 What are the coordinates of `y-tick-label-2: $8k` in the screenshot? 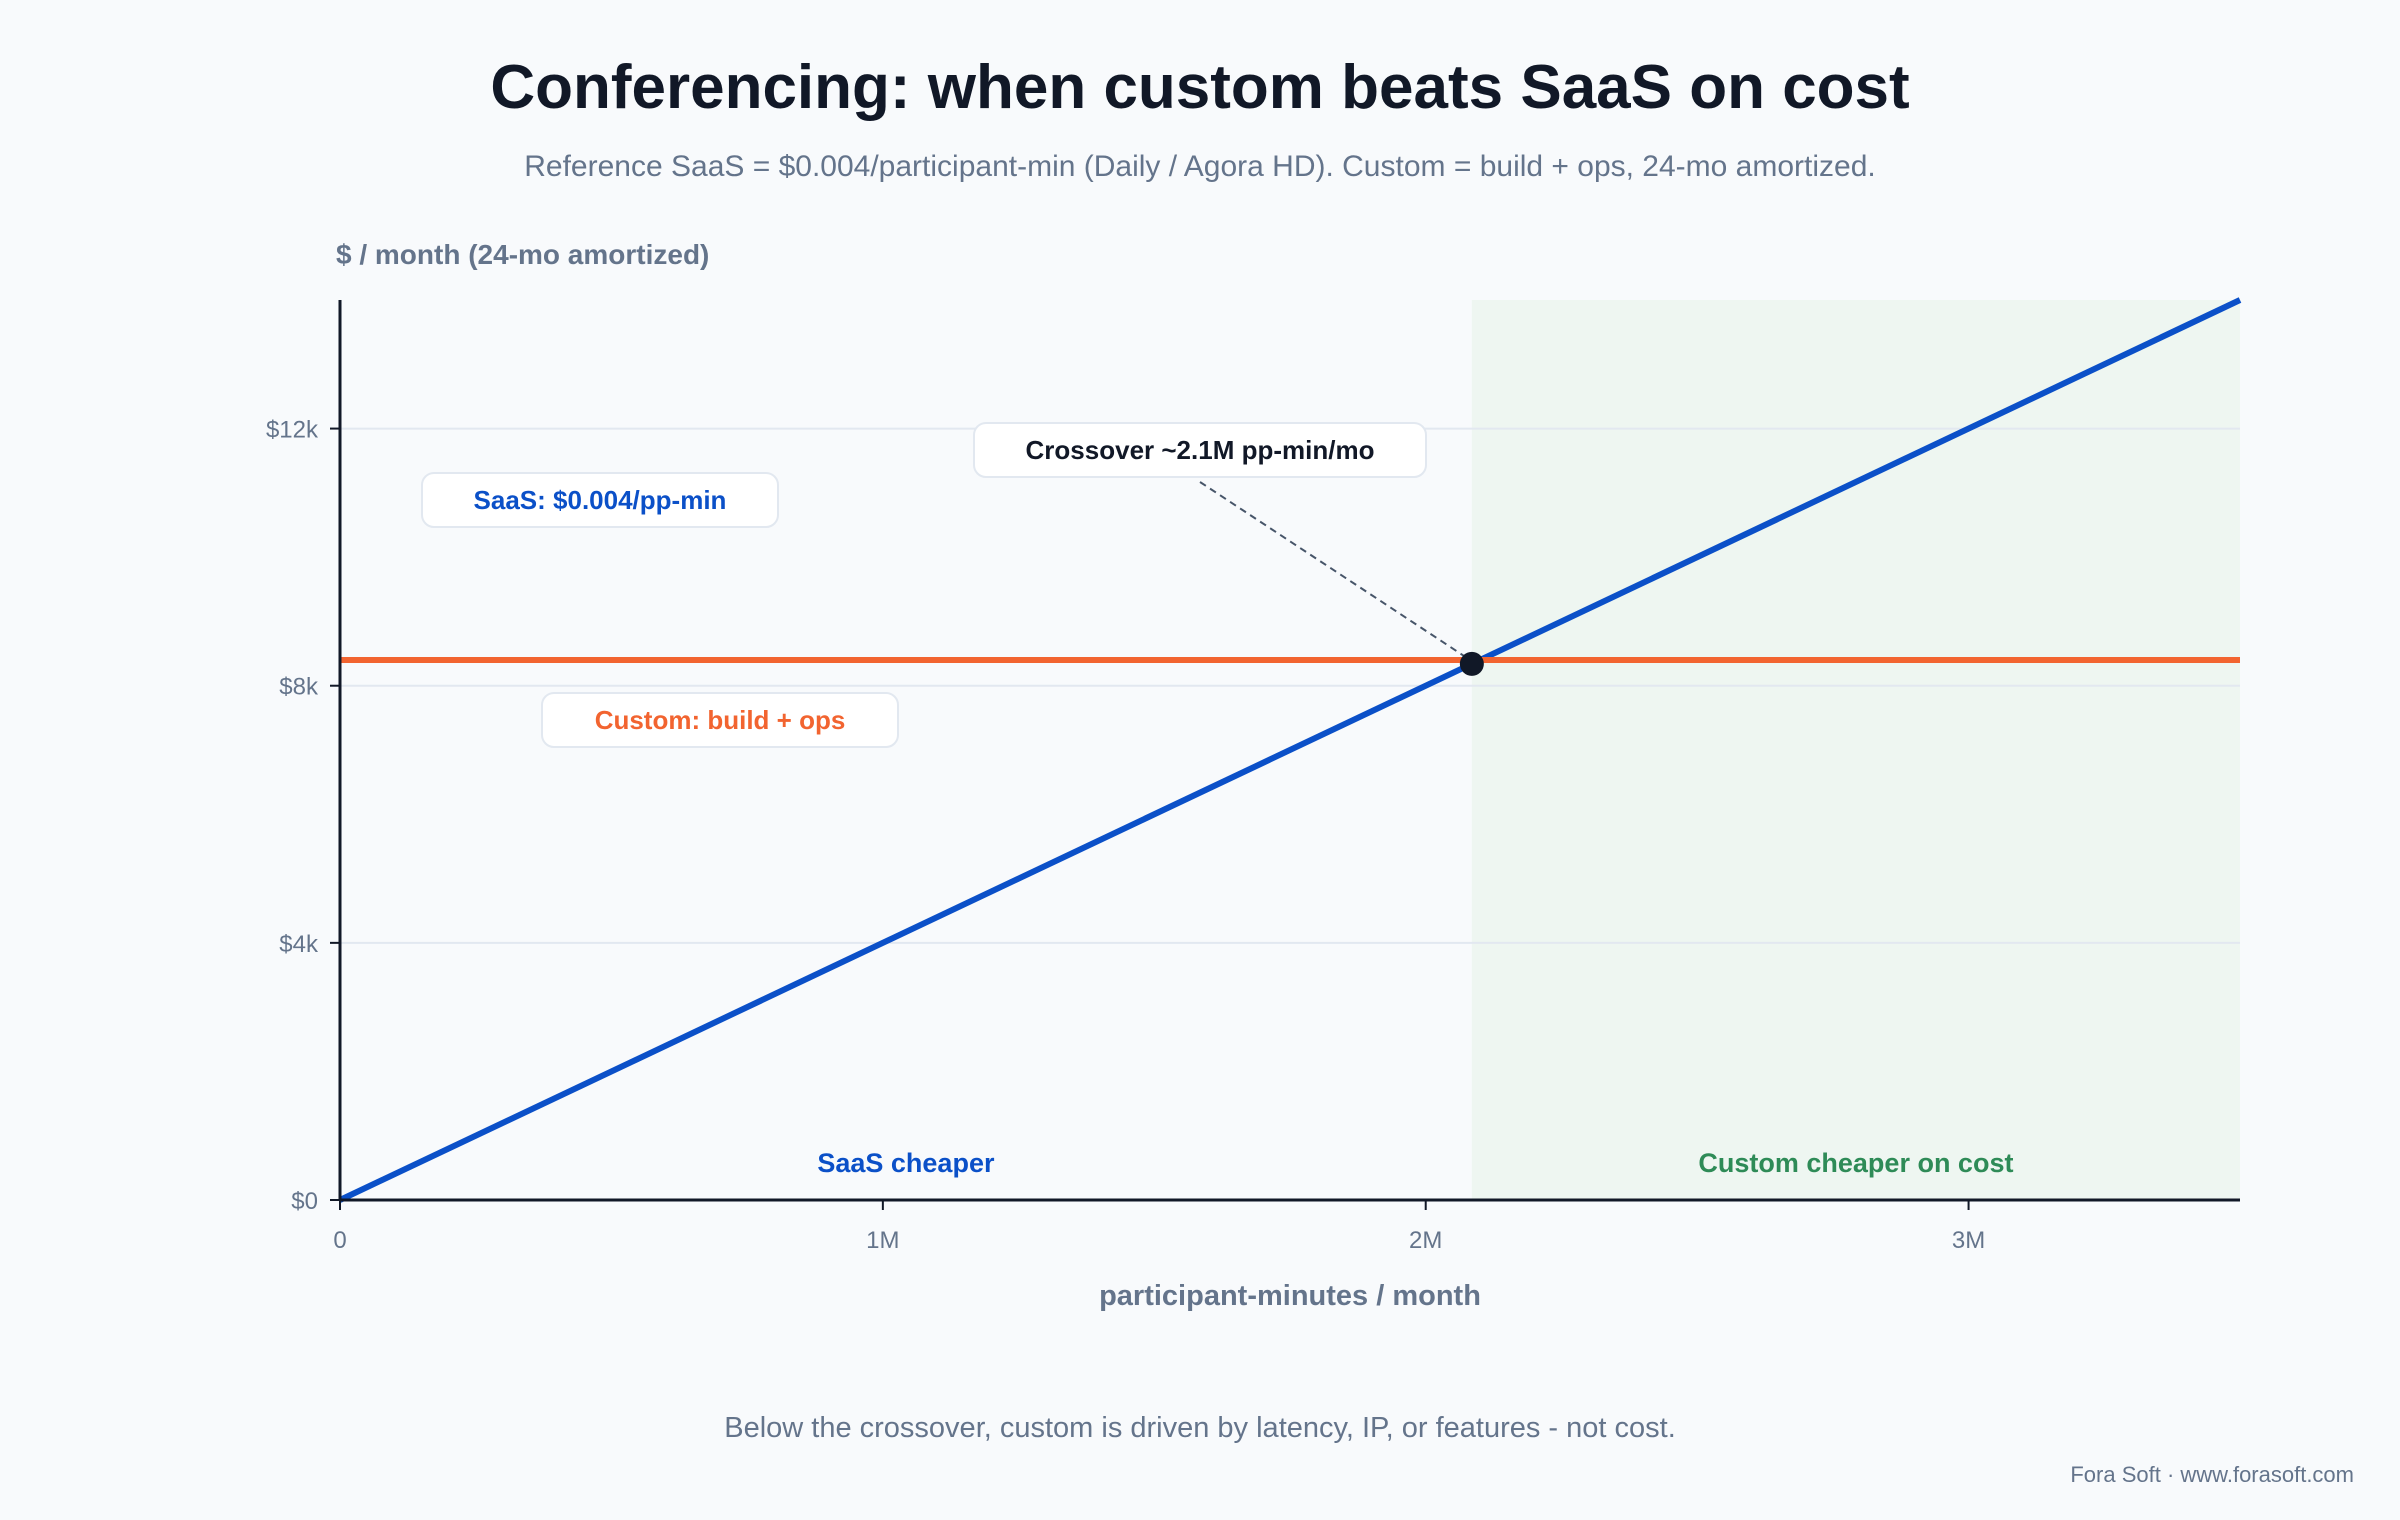 It's located at (299, 687).